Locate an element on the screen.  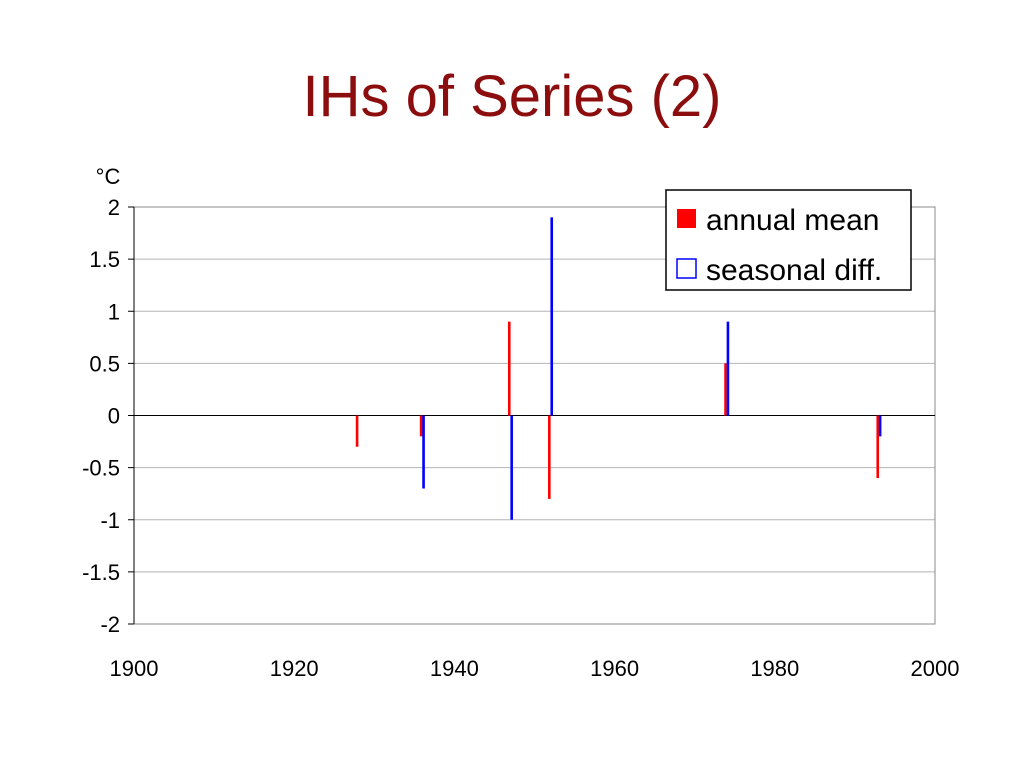
x-tick-label: 1980 is located at coordinates (774, 668).